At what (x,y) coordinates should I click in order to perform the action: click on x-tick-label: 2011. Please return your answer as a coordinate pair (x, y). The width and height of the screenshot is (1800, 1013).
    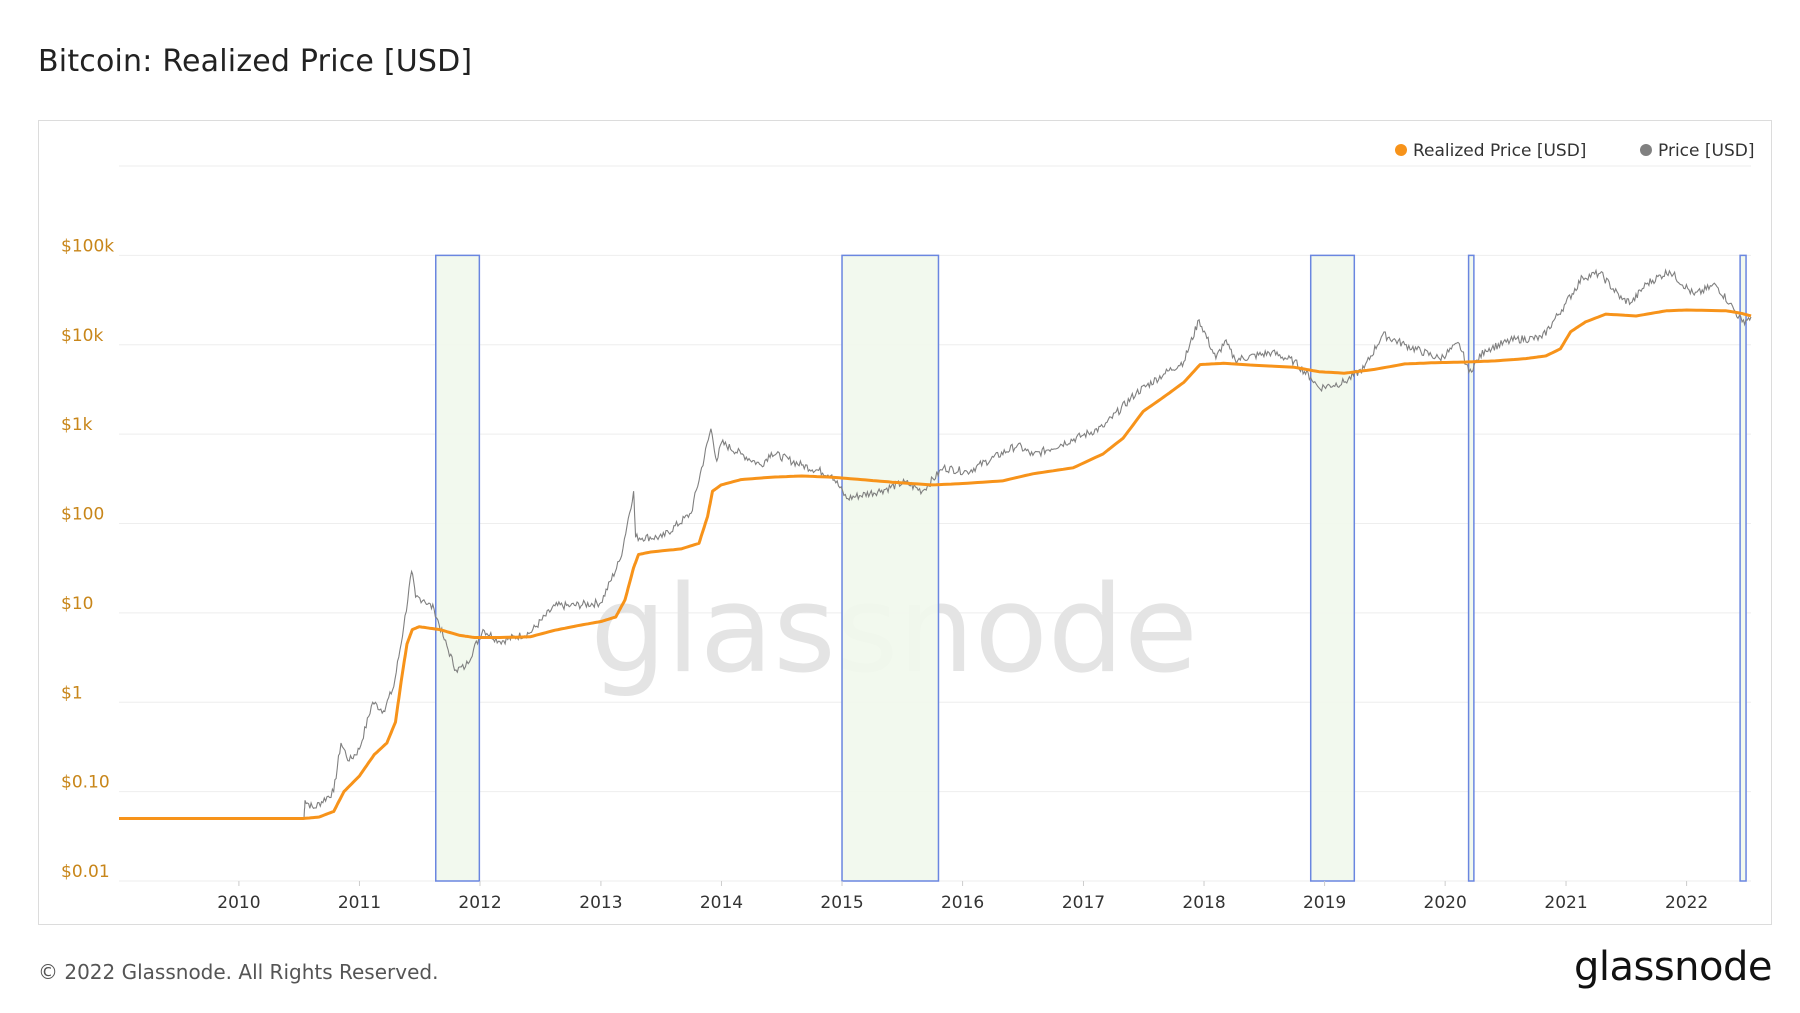
    Looking at the image, I should click on (359, 903).